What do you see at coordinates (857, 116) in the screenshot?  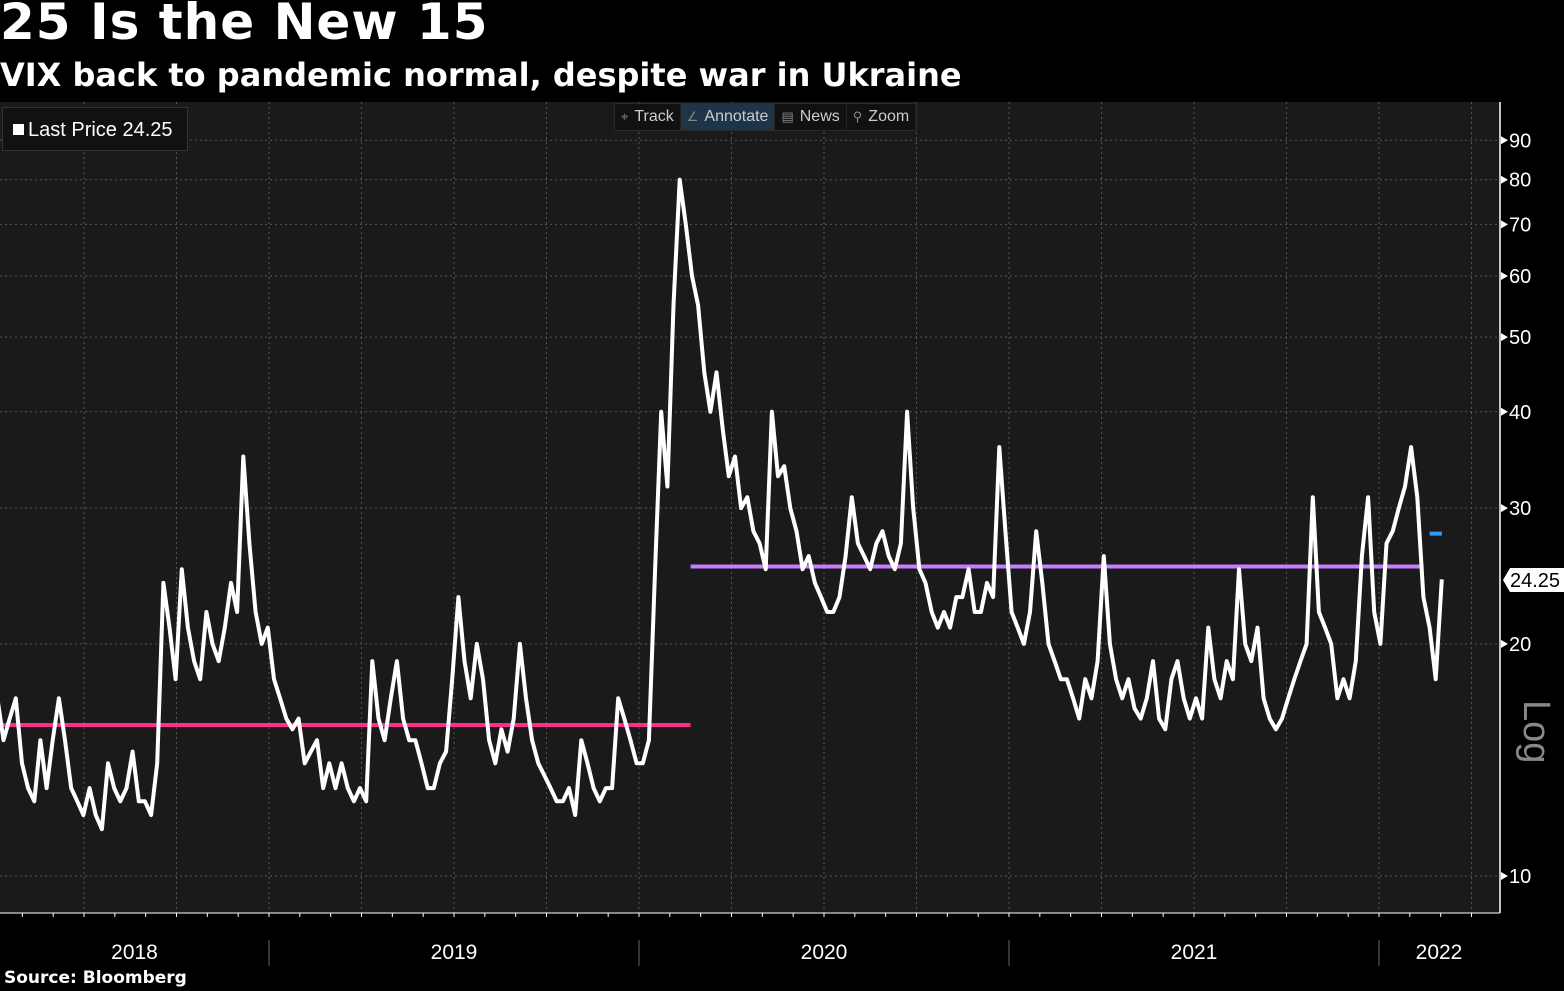 I see `zoom-icon: ⚲` at bounding box center [857, 116].